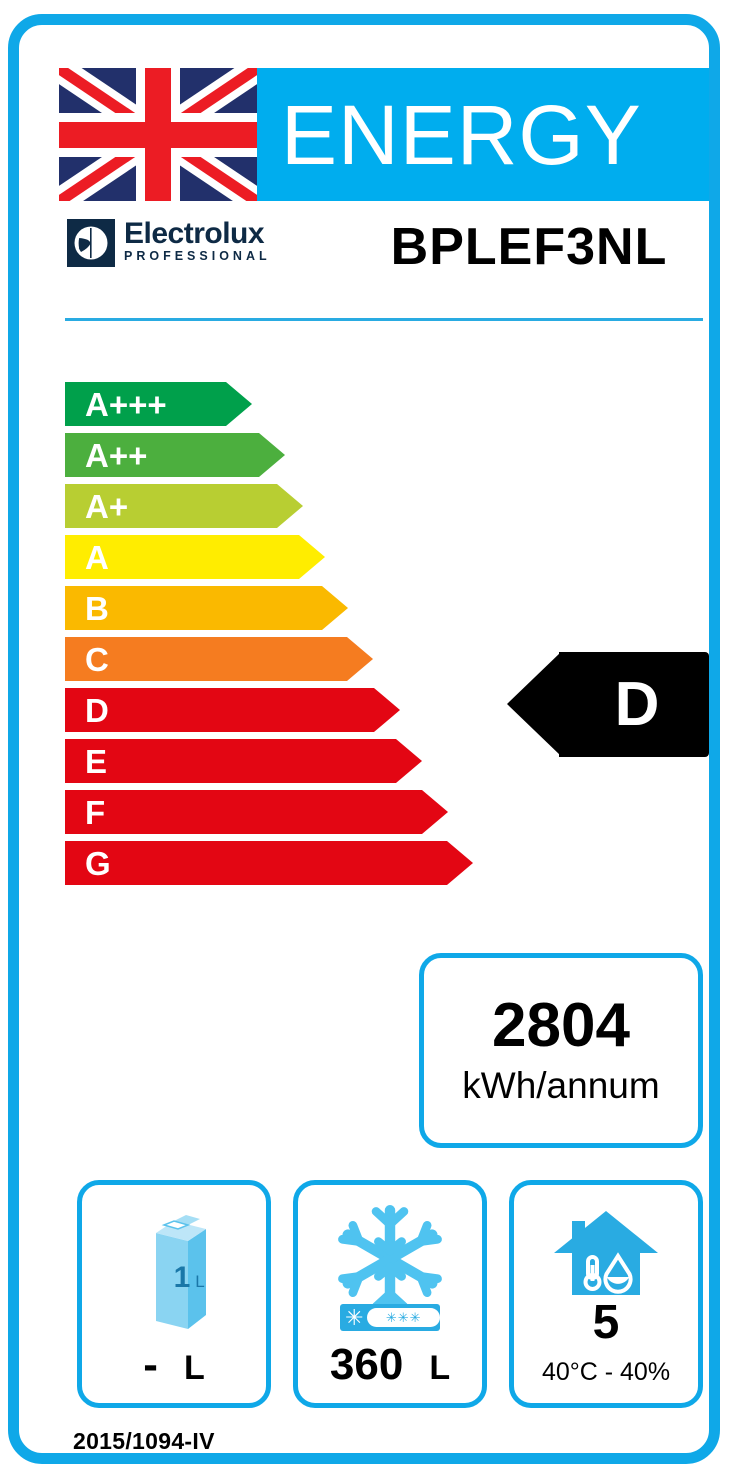  I want to click on badge-triple-stars: ✳✳✳, so click(403, 1317).